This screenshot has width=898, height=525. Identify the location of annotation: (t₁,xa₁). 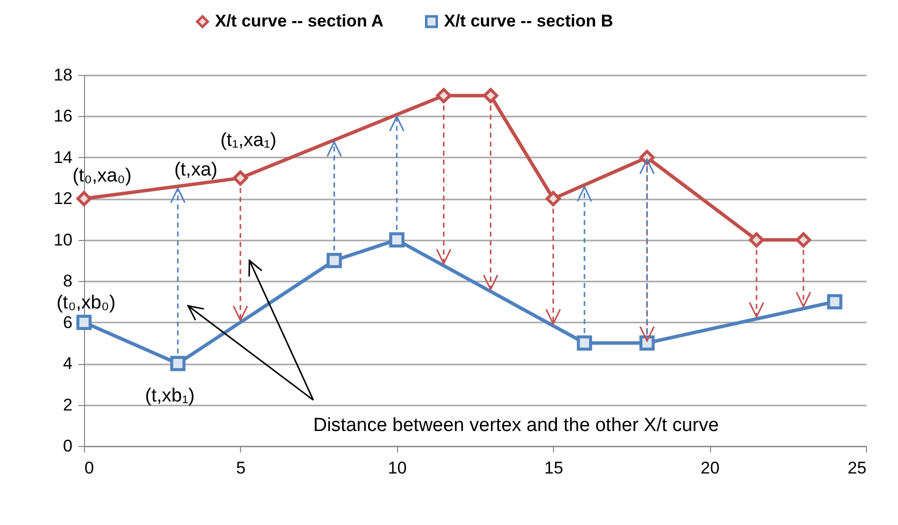
(248, 141).